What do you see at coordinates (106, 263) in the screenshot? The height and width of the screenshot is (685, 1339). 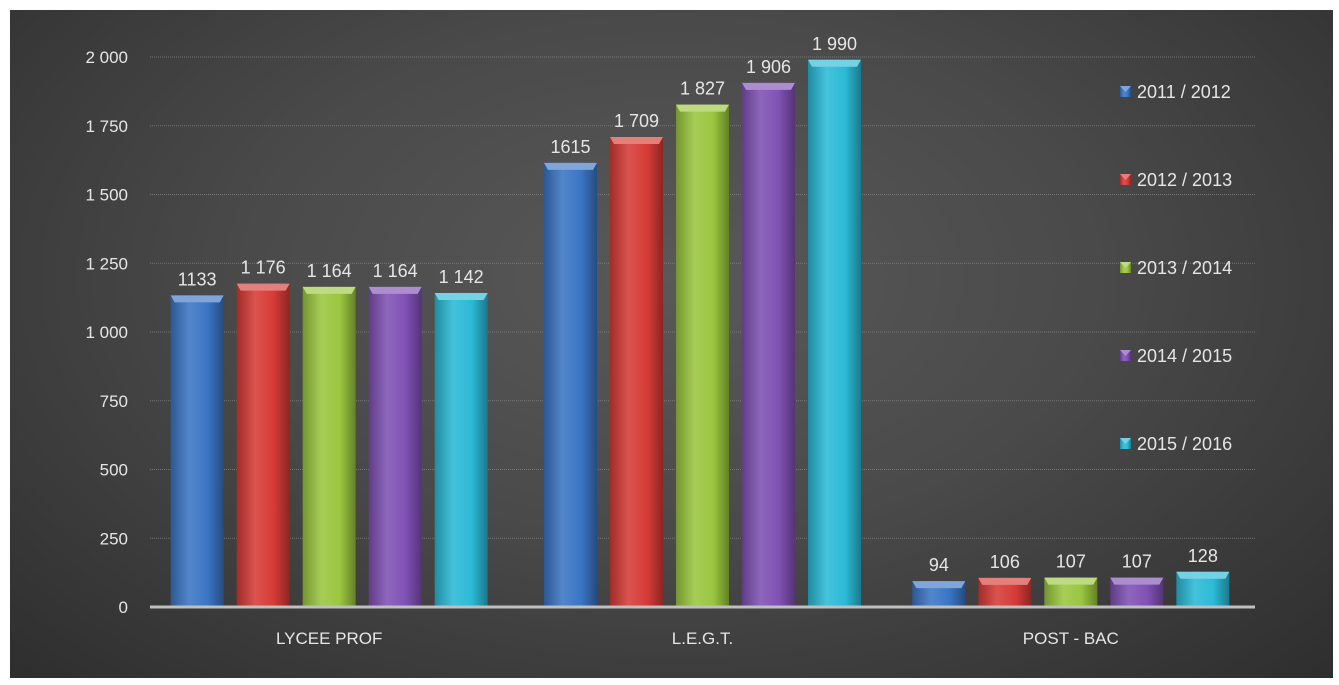 I see `y-tick-label: 1 250` at bounding box center [106, 263].